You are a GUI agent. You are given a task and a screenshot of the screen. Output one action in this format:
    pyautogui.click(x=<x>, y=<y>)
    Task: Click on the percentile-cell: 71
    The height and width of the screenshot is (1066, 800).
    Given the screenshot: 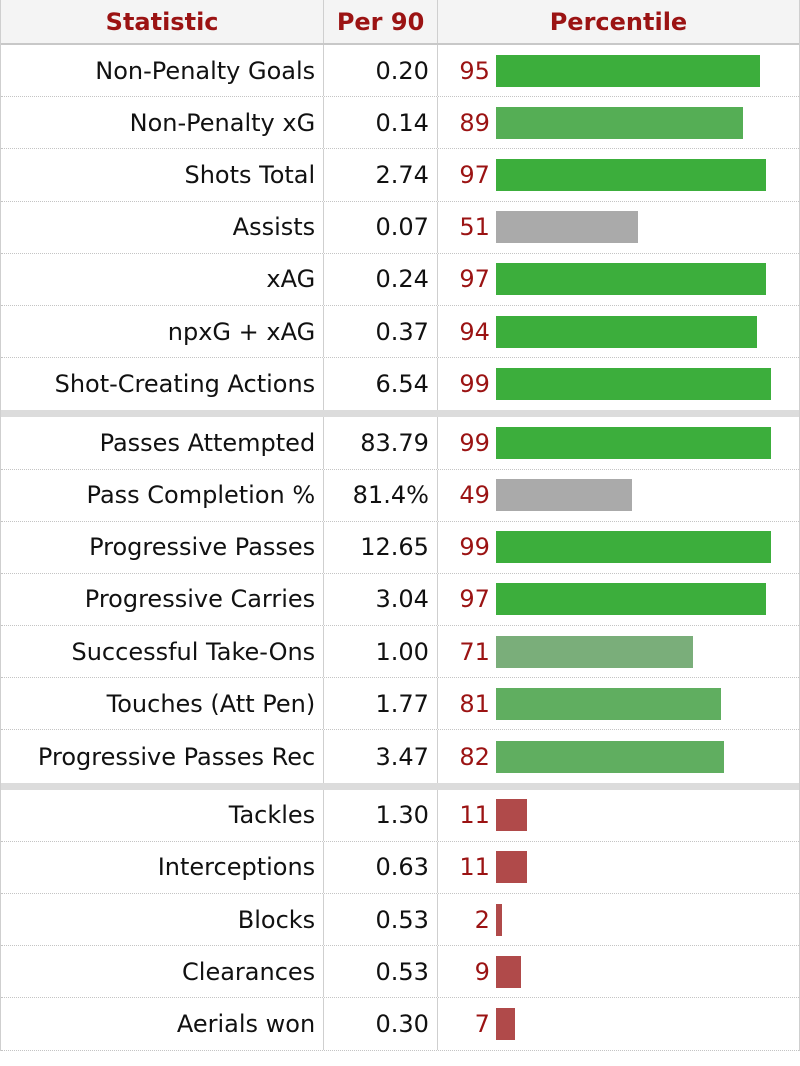 What is the action you would take?
    pyautogui.click(x=618, y=651)
    